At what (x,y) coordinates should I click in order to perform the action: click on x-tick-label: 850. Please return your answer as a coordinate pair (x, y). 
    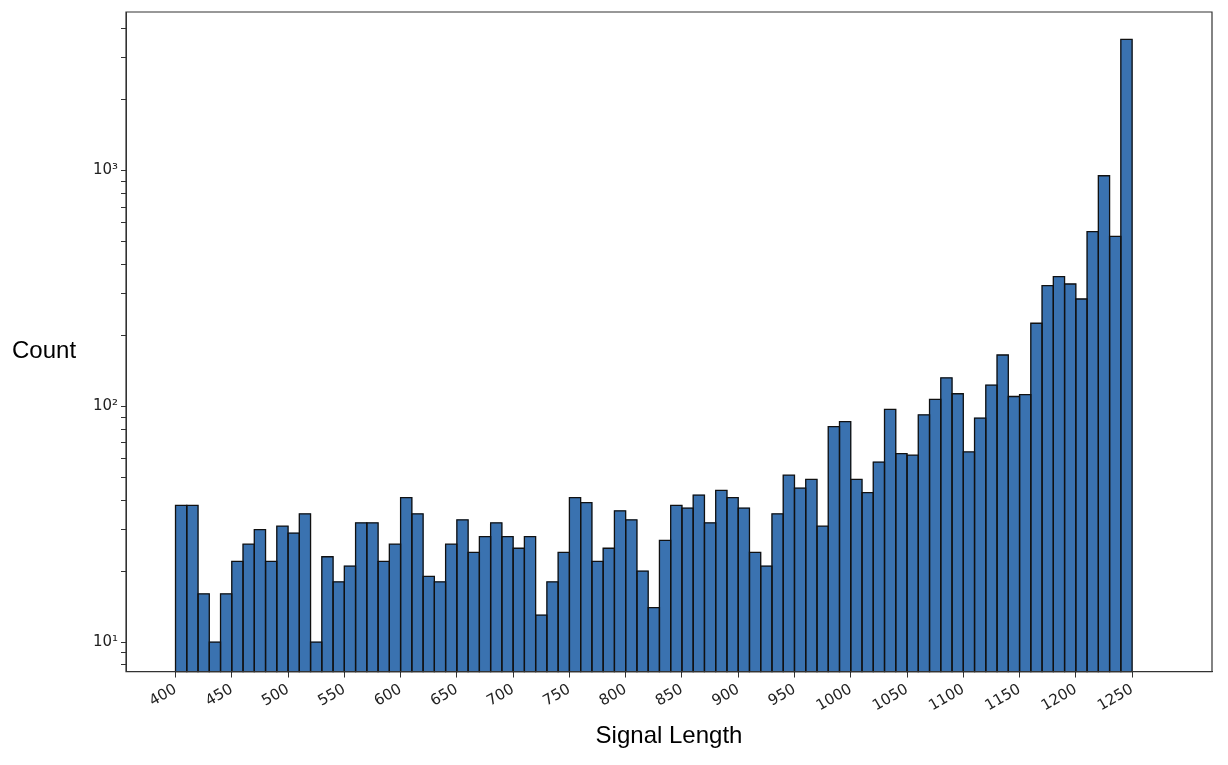
    Looking at the image, I should click on (669, 694).